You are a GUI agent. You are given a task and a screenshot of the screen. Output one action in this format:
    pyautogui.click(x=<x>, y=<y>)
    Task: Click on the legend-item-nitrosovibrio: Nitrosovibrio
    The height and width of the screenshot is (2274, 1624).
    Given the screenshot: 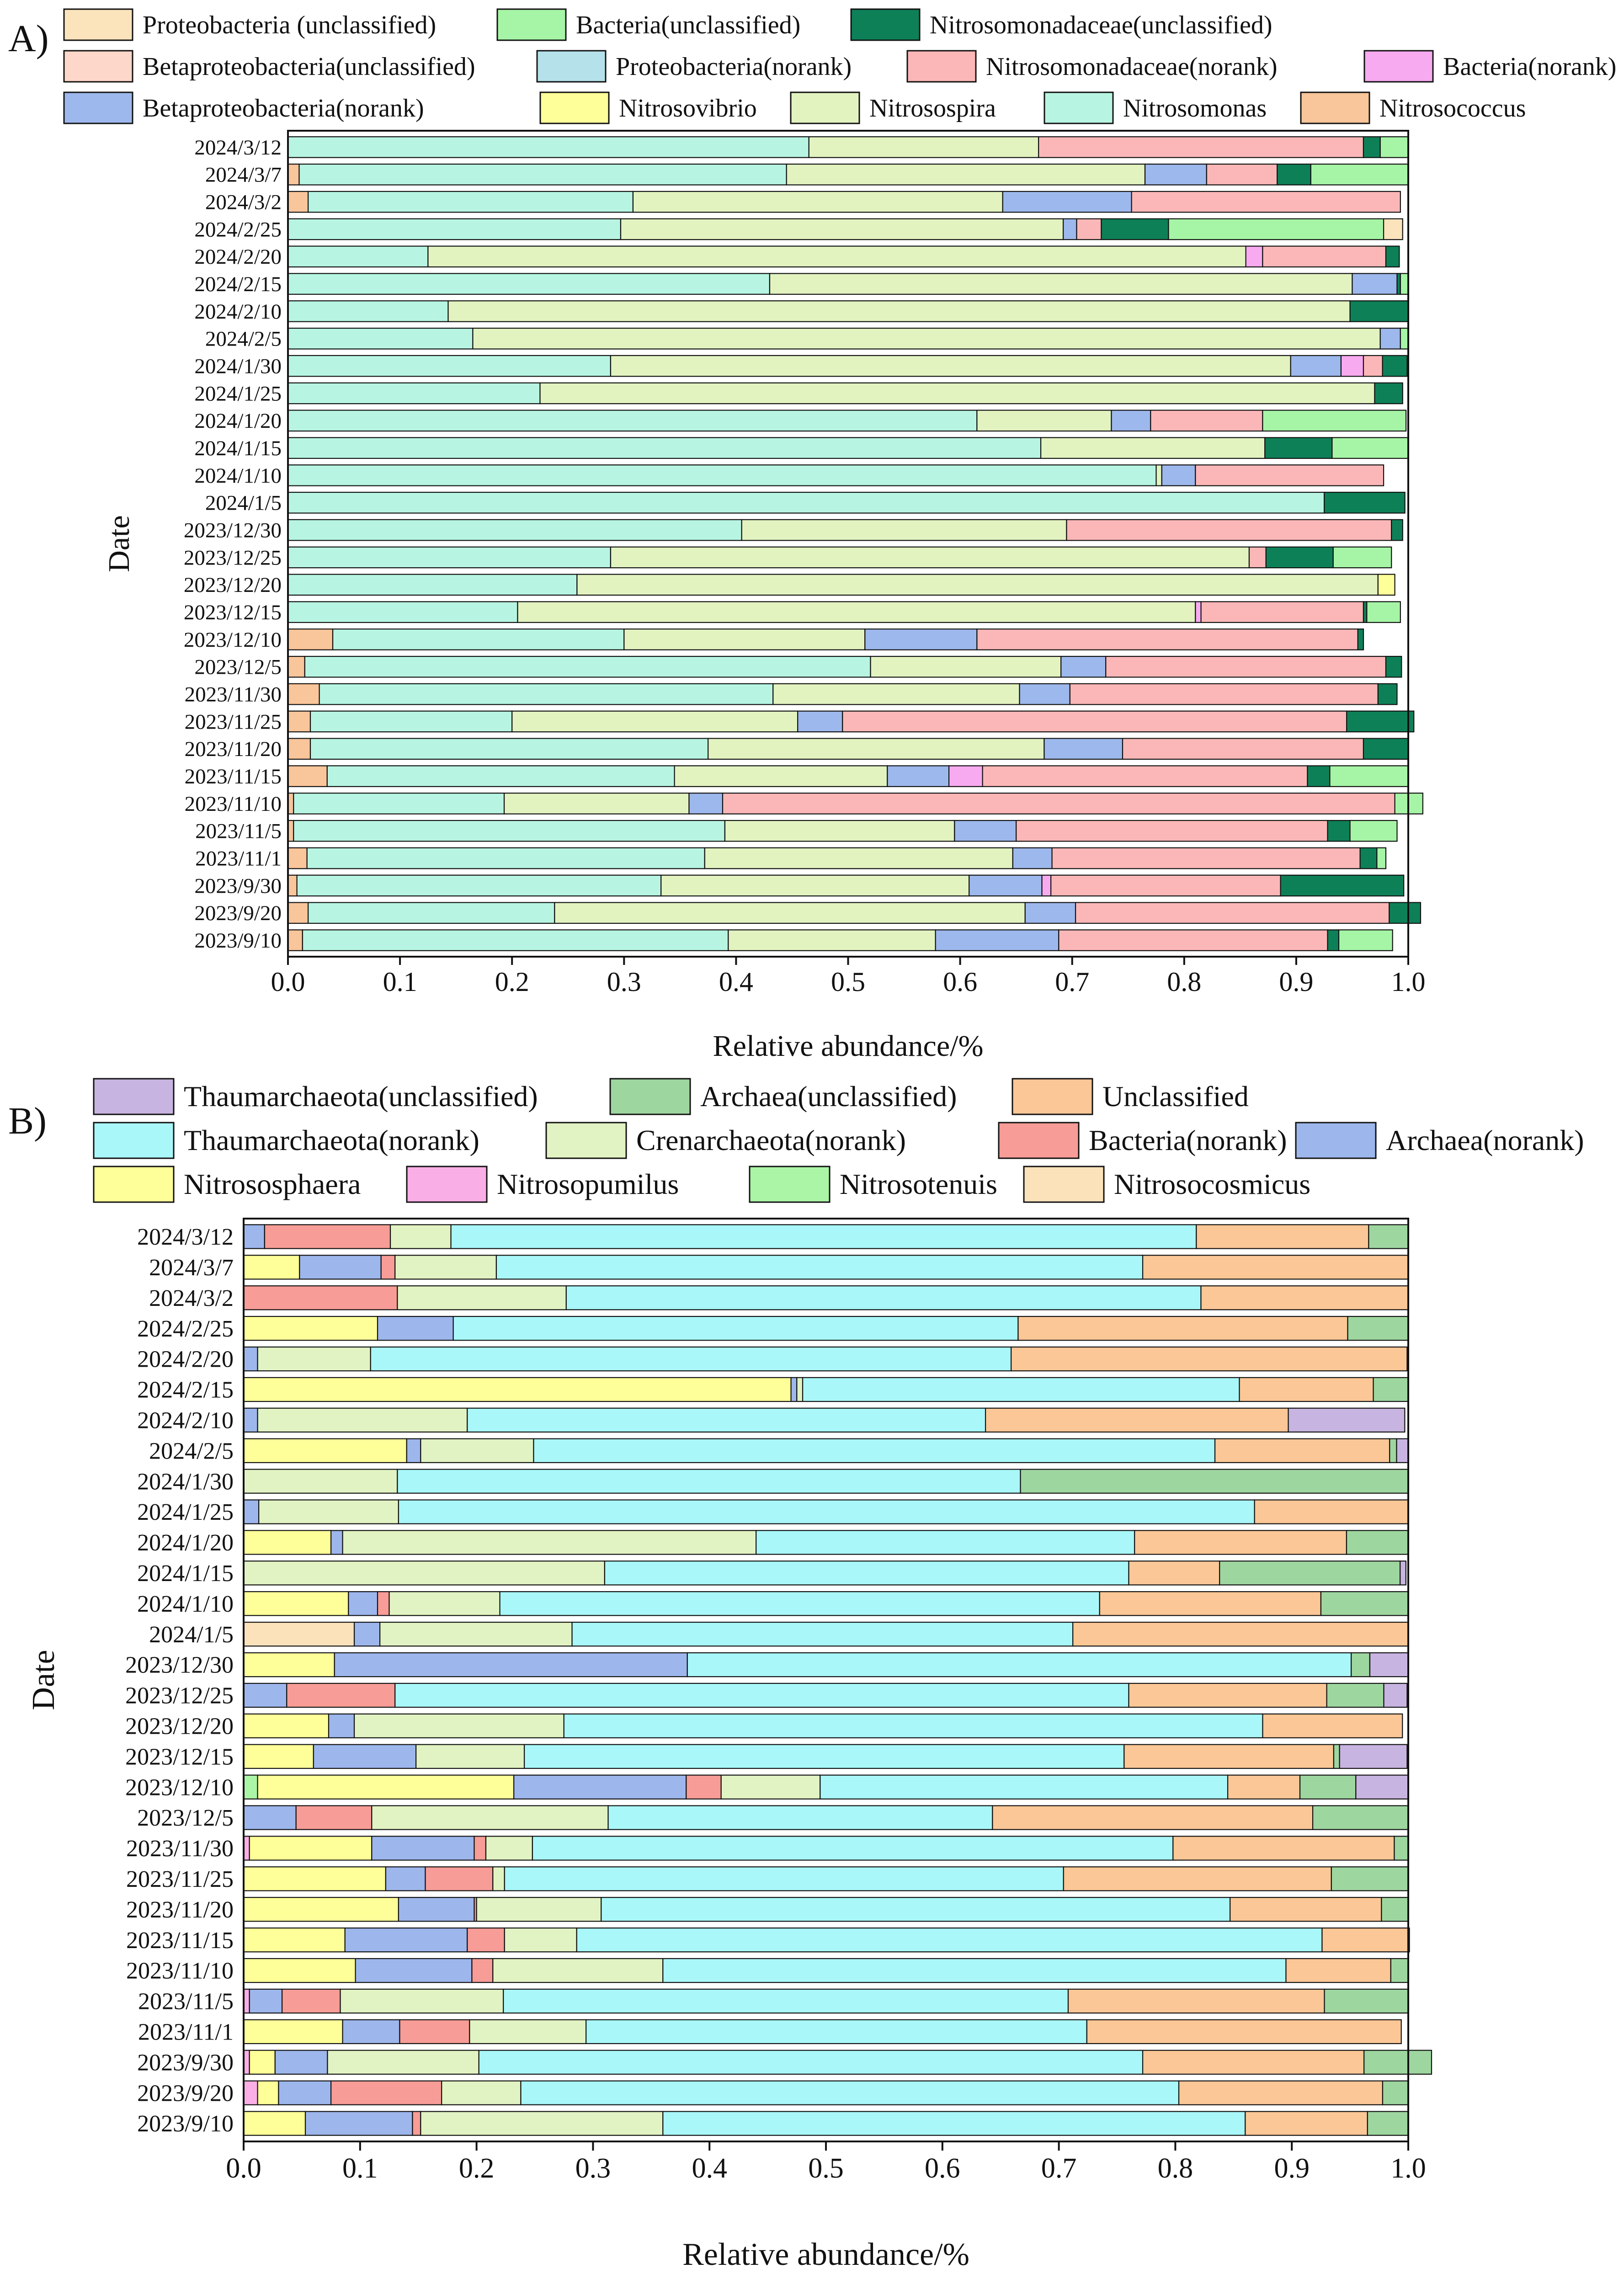 What is the action you would take?
    pyautogui.click(x=648, y=107)
    